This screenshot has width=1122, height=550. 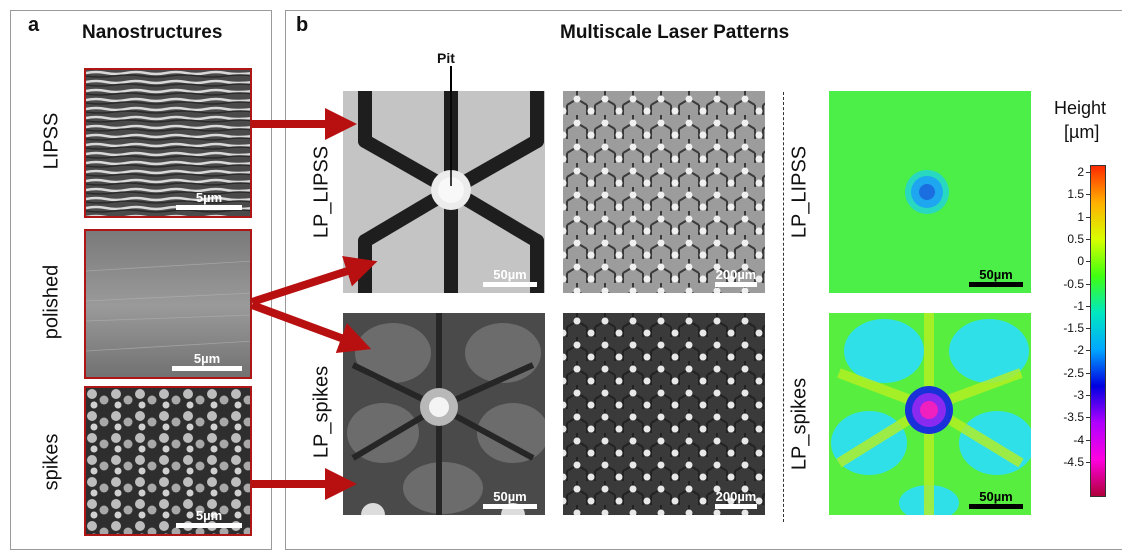 What do you see at coordinates (1080, 108) in the screenshot?
I see `colorbar-title-line1: Height` at bounding box center [1080, 108].